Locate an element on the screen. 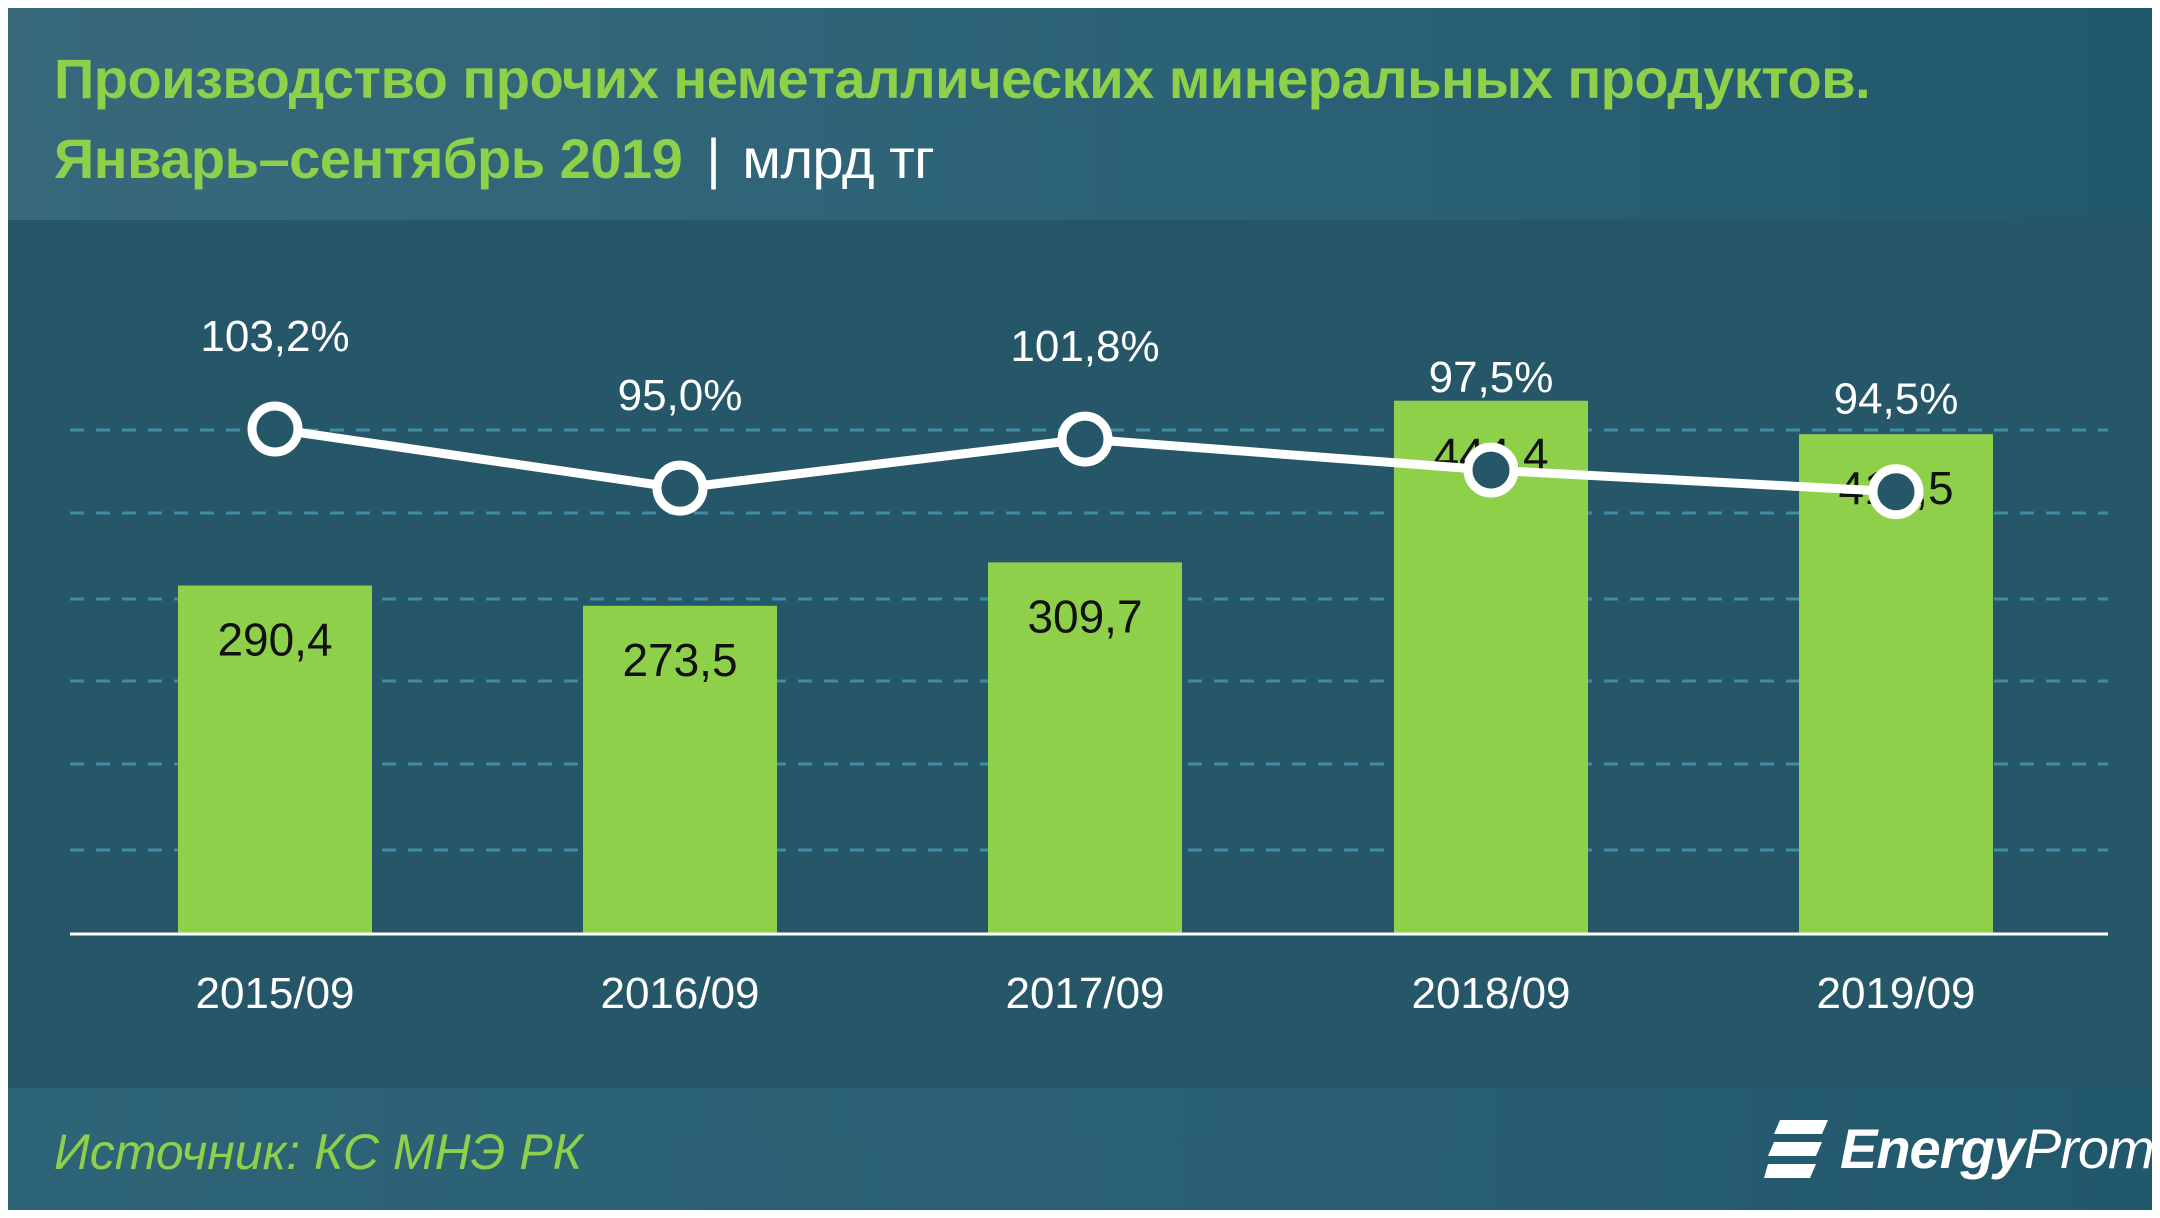  bar-value-label: 309,7 is located at coordinates (1084, 616).